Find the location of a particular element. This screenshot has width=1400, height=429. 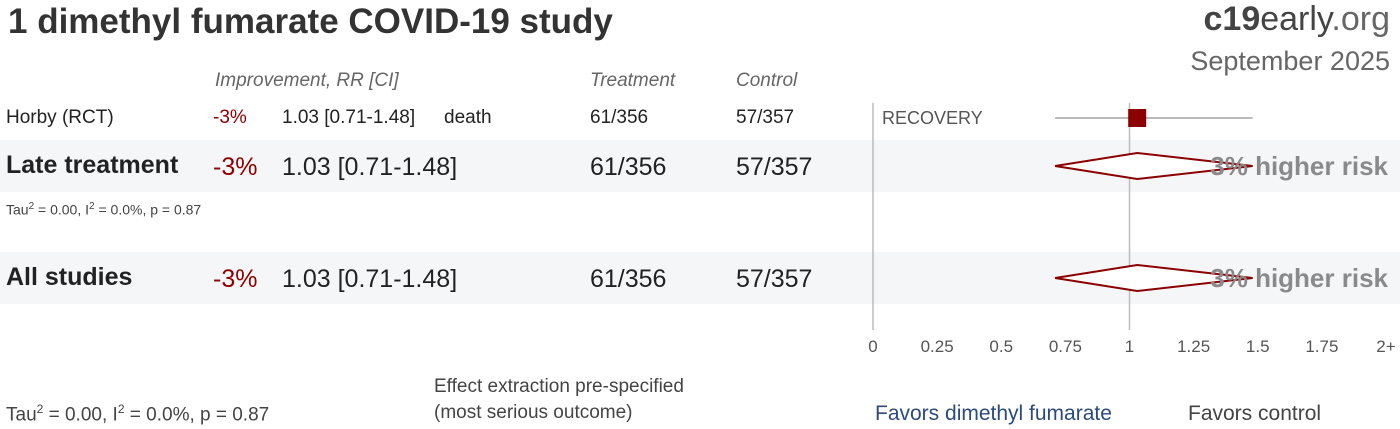

late-improvement: -3% is located at coordinates (235, 167).